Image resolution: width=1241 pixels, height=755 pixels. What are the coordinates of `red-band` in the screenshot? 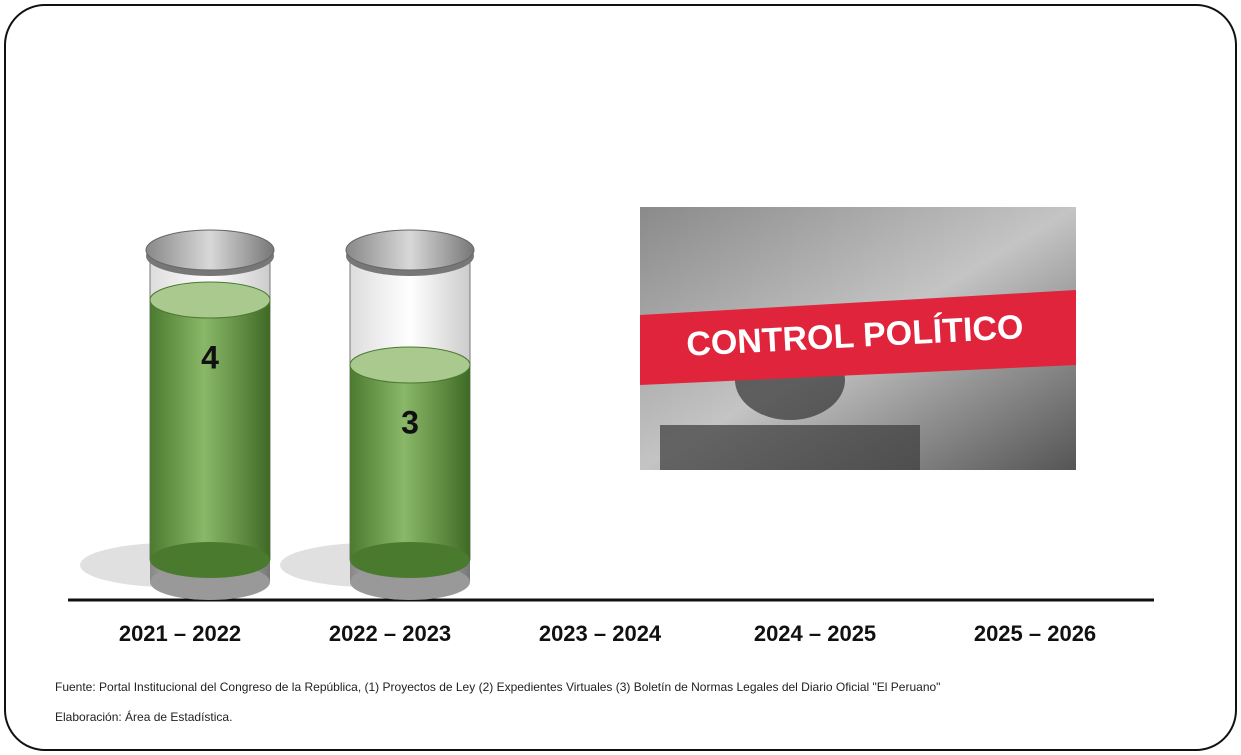 It's located at (858, 337).